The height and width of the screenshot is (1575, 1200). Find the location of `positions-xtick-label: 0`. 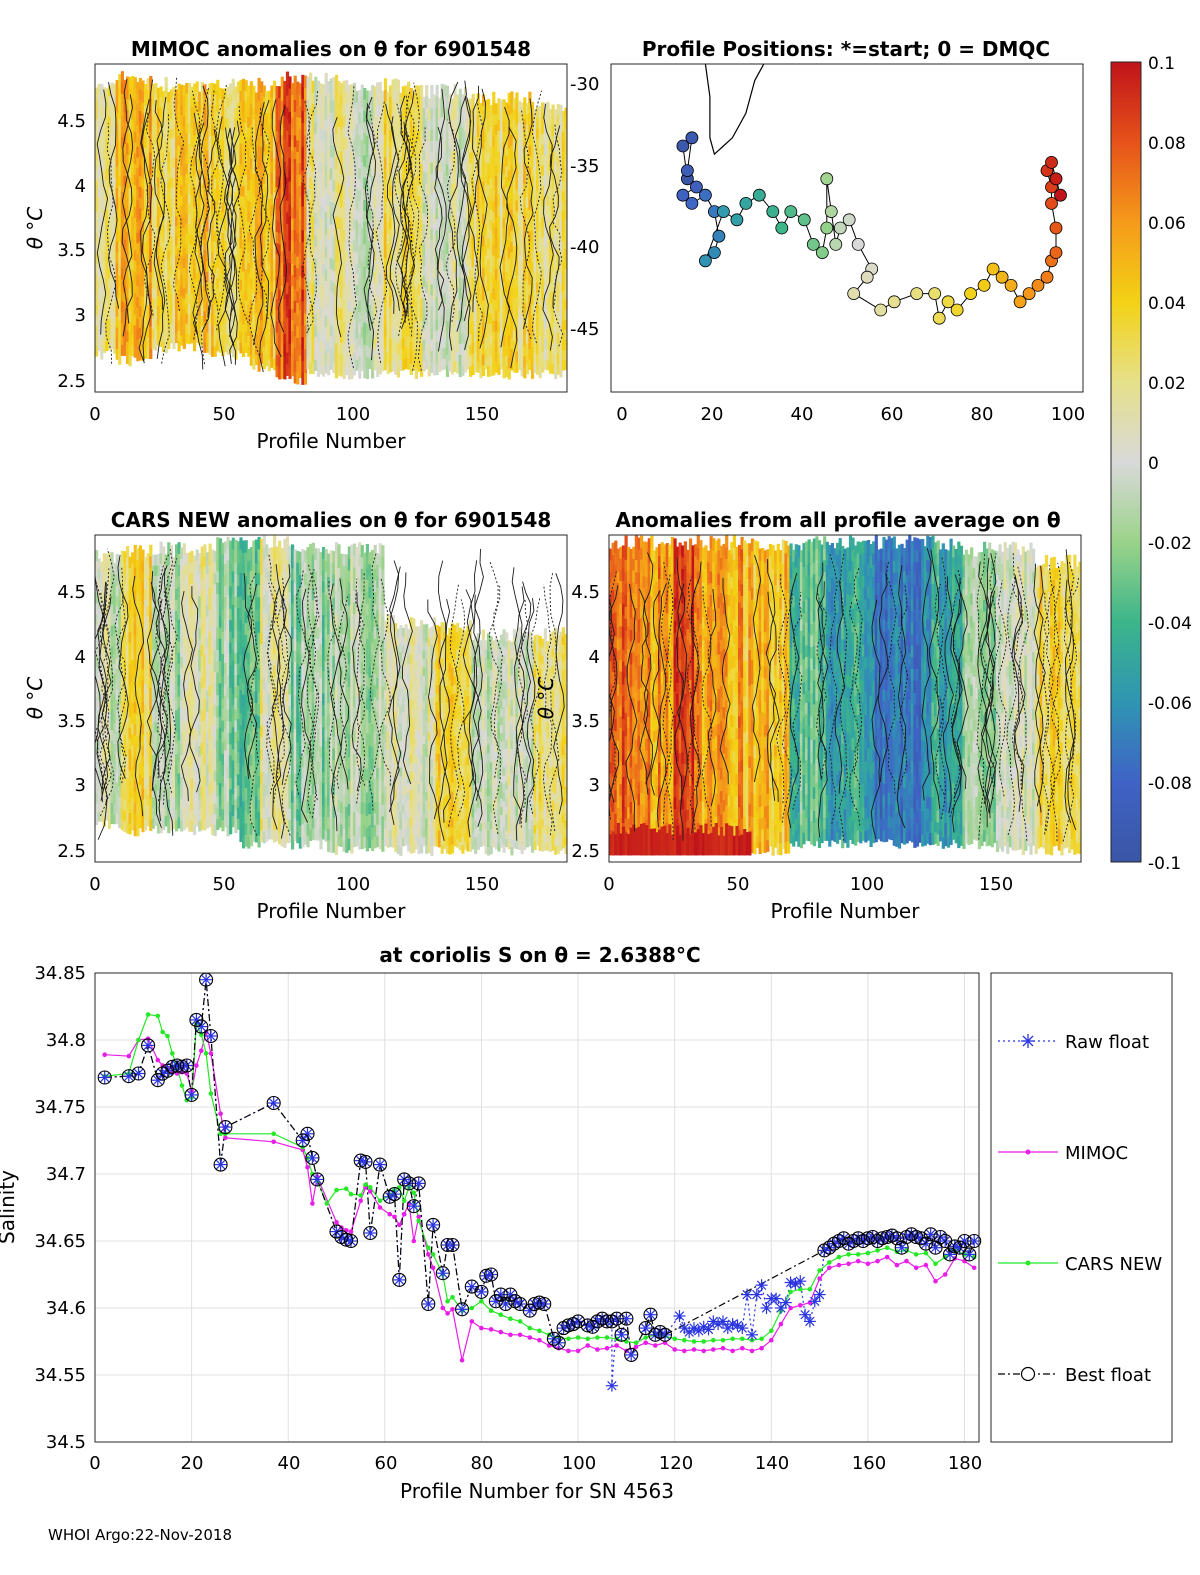

positions-xtick-label: 0 is located at coordinates (621, 414).